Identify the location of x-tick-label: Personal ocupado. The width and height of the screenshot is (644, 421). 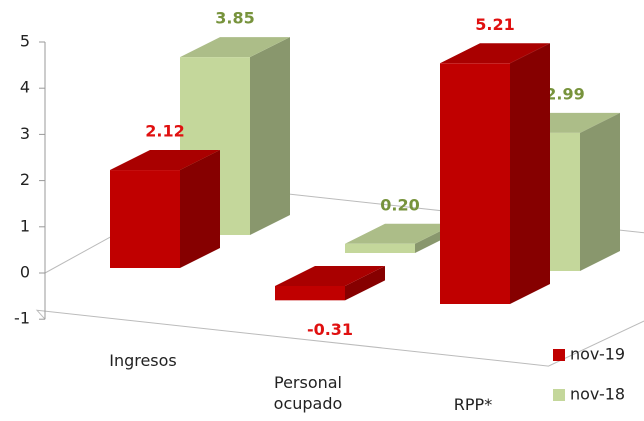
(308, 393).